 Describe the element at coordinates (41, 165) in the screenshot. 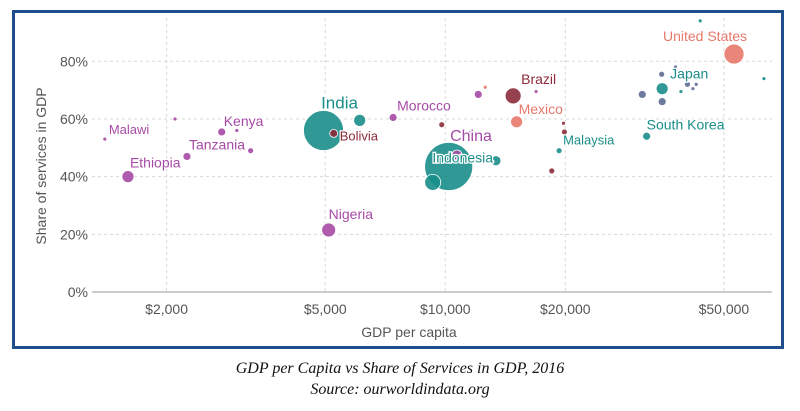

I see `y-axis-label: Share of services in GDP` at that location.